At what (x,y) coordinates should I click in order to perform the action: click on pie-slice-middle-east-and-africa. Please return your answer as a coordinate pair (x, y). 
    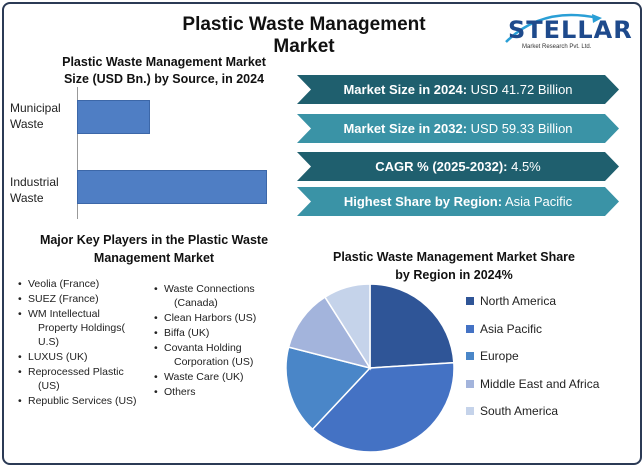
    Looking at the image, I should click on (329, 333).